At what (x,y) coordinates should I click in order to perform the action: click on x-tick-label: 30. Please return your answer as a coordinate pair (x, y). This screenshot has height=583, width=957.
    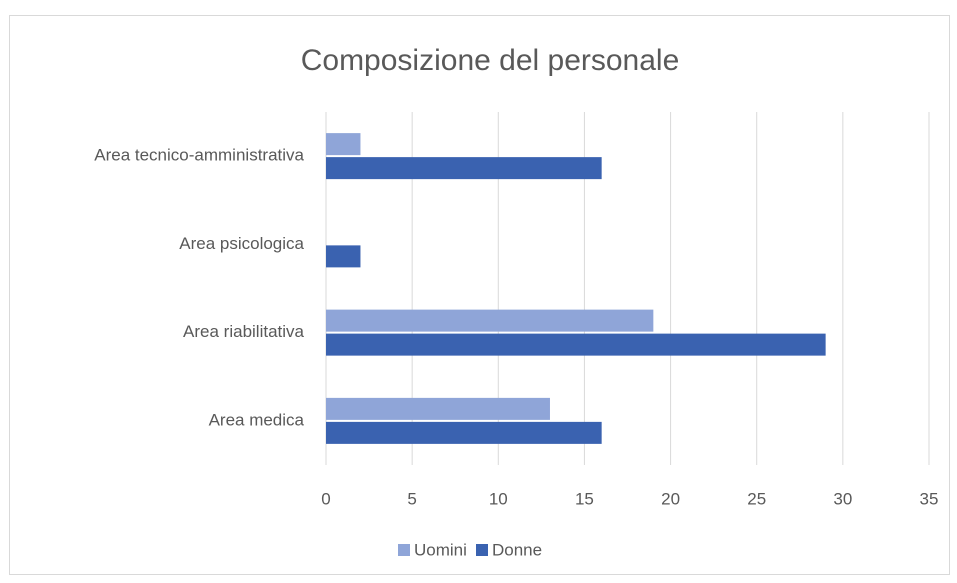
    Looking at the image, I should click on (842, 498).